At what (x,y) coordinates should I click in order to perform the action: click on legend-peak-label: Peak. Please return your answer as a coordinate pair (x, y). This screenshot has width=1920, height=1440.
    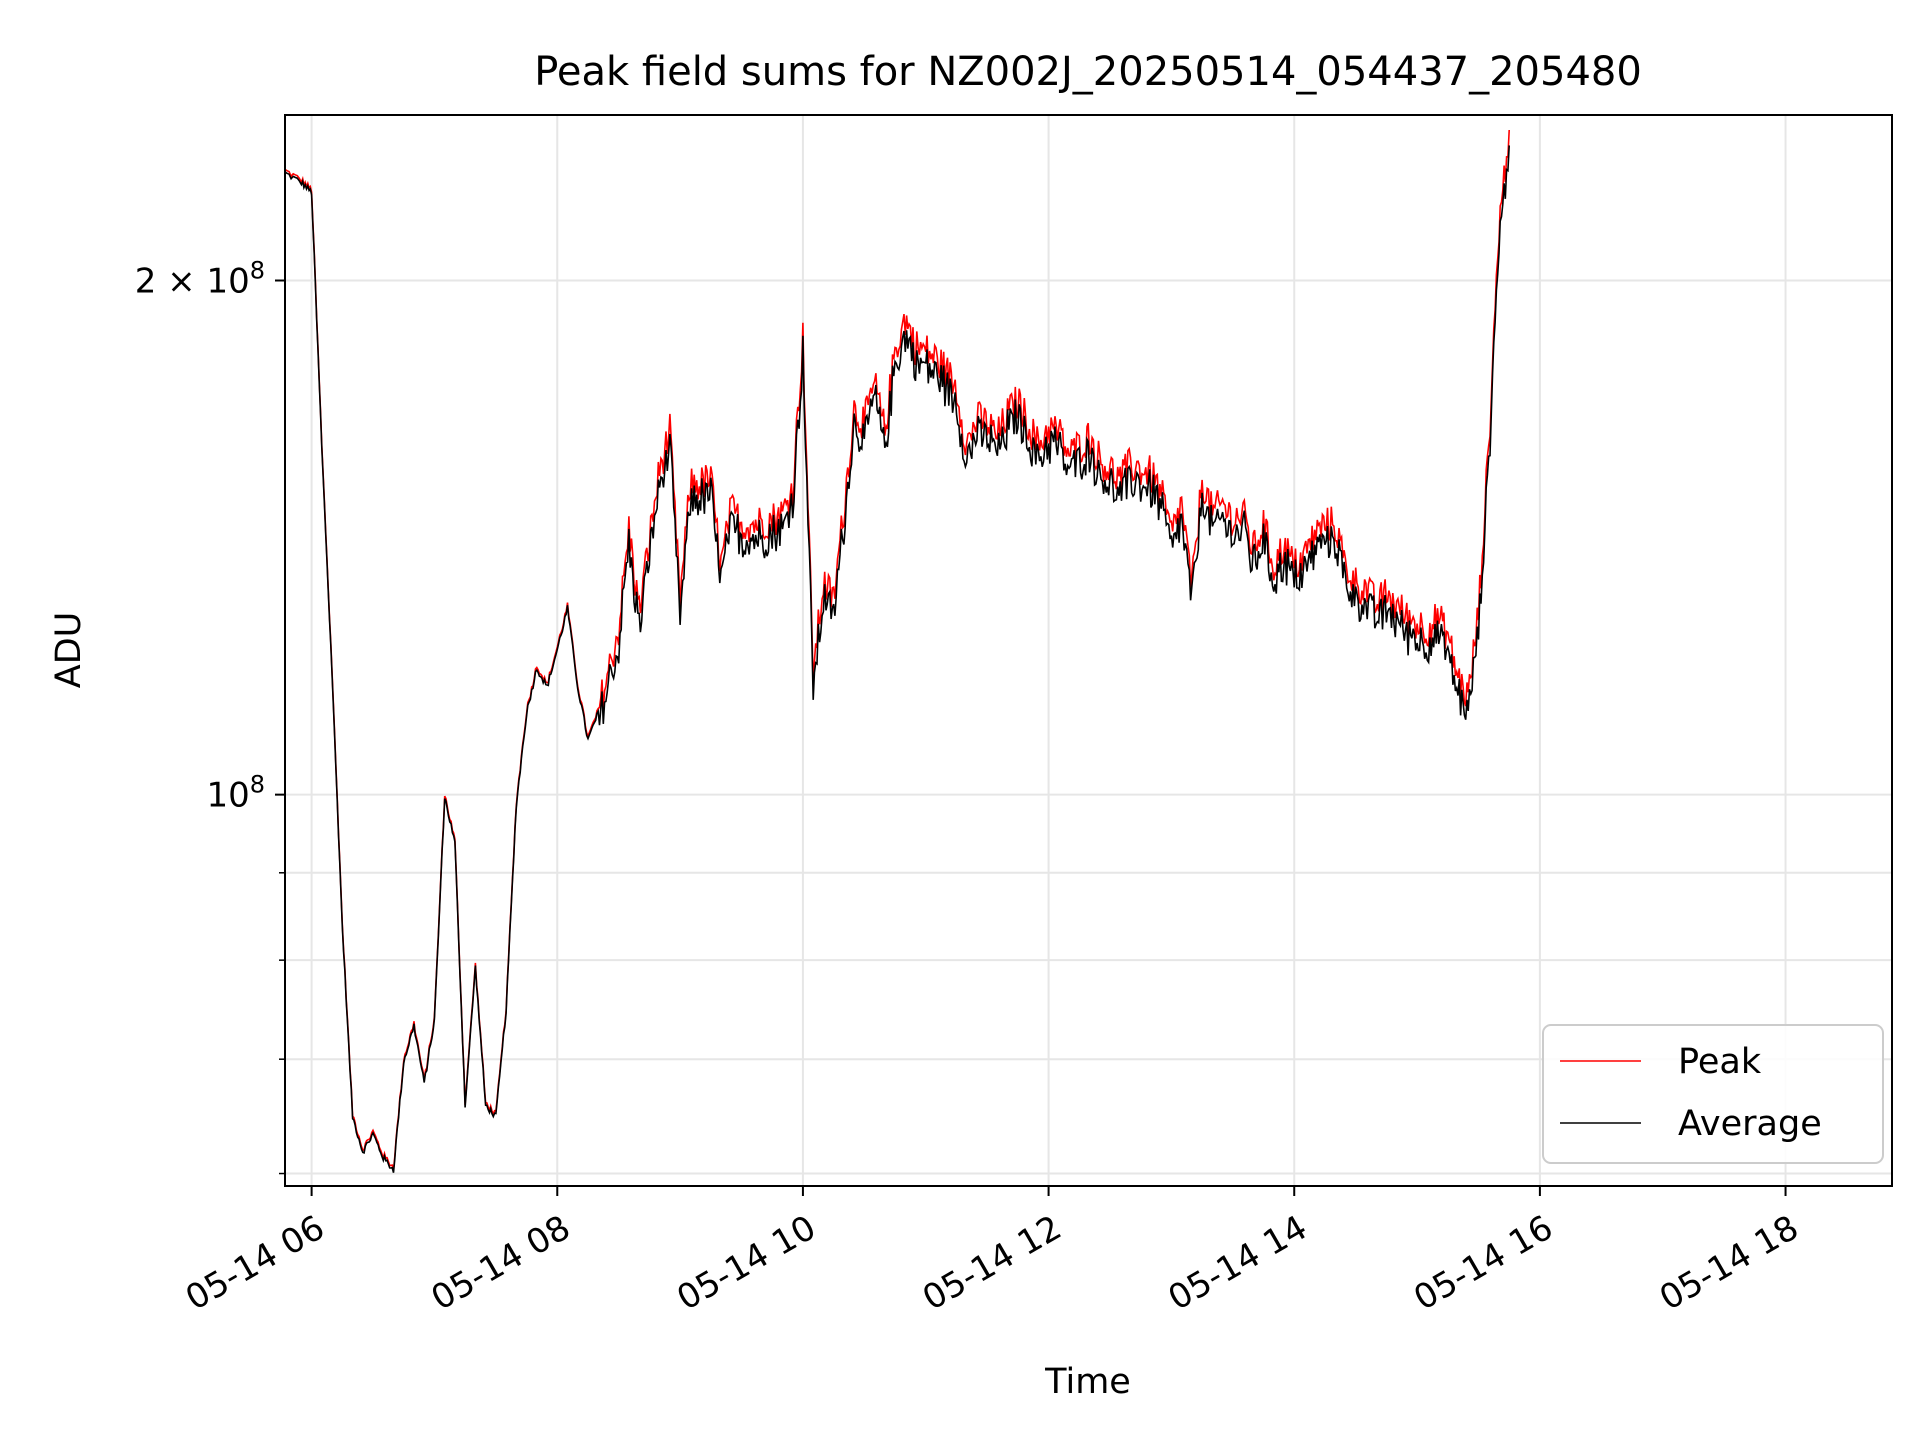
    Looking at the image, I should click on (1720, 1062).